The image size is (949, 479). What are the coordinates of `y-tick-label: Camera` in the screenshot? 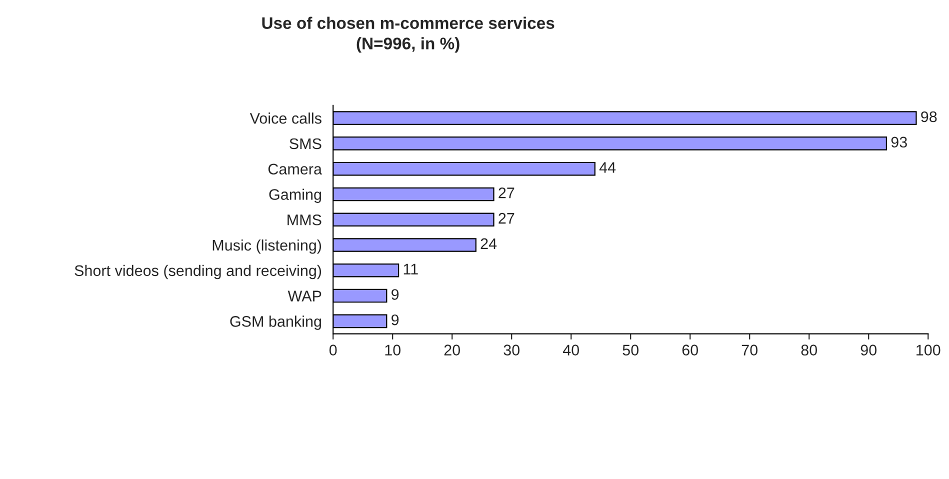 It's located at (295, 169).